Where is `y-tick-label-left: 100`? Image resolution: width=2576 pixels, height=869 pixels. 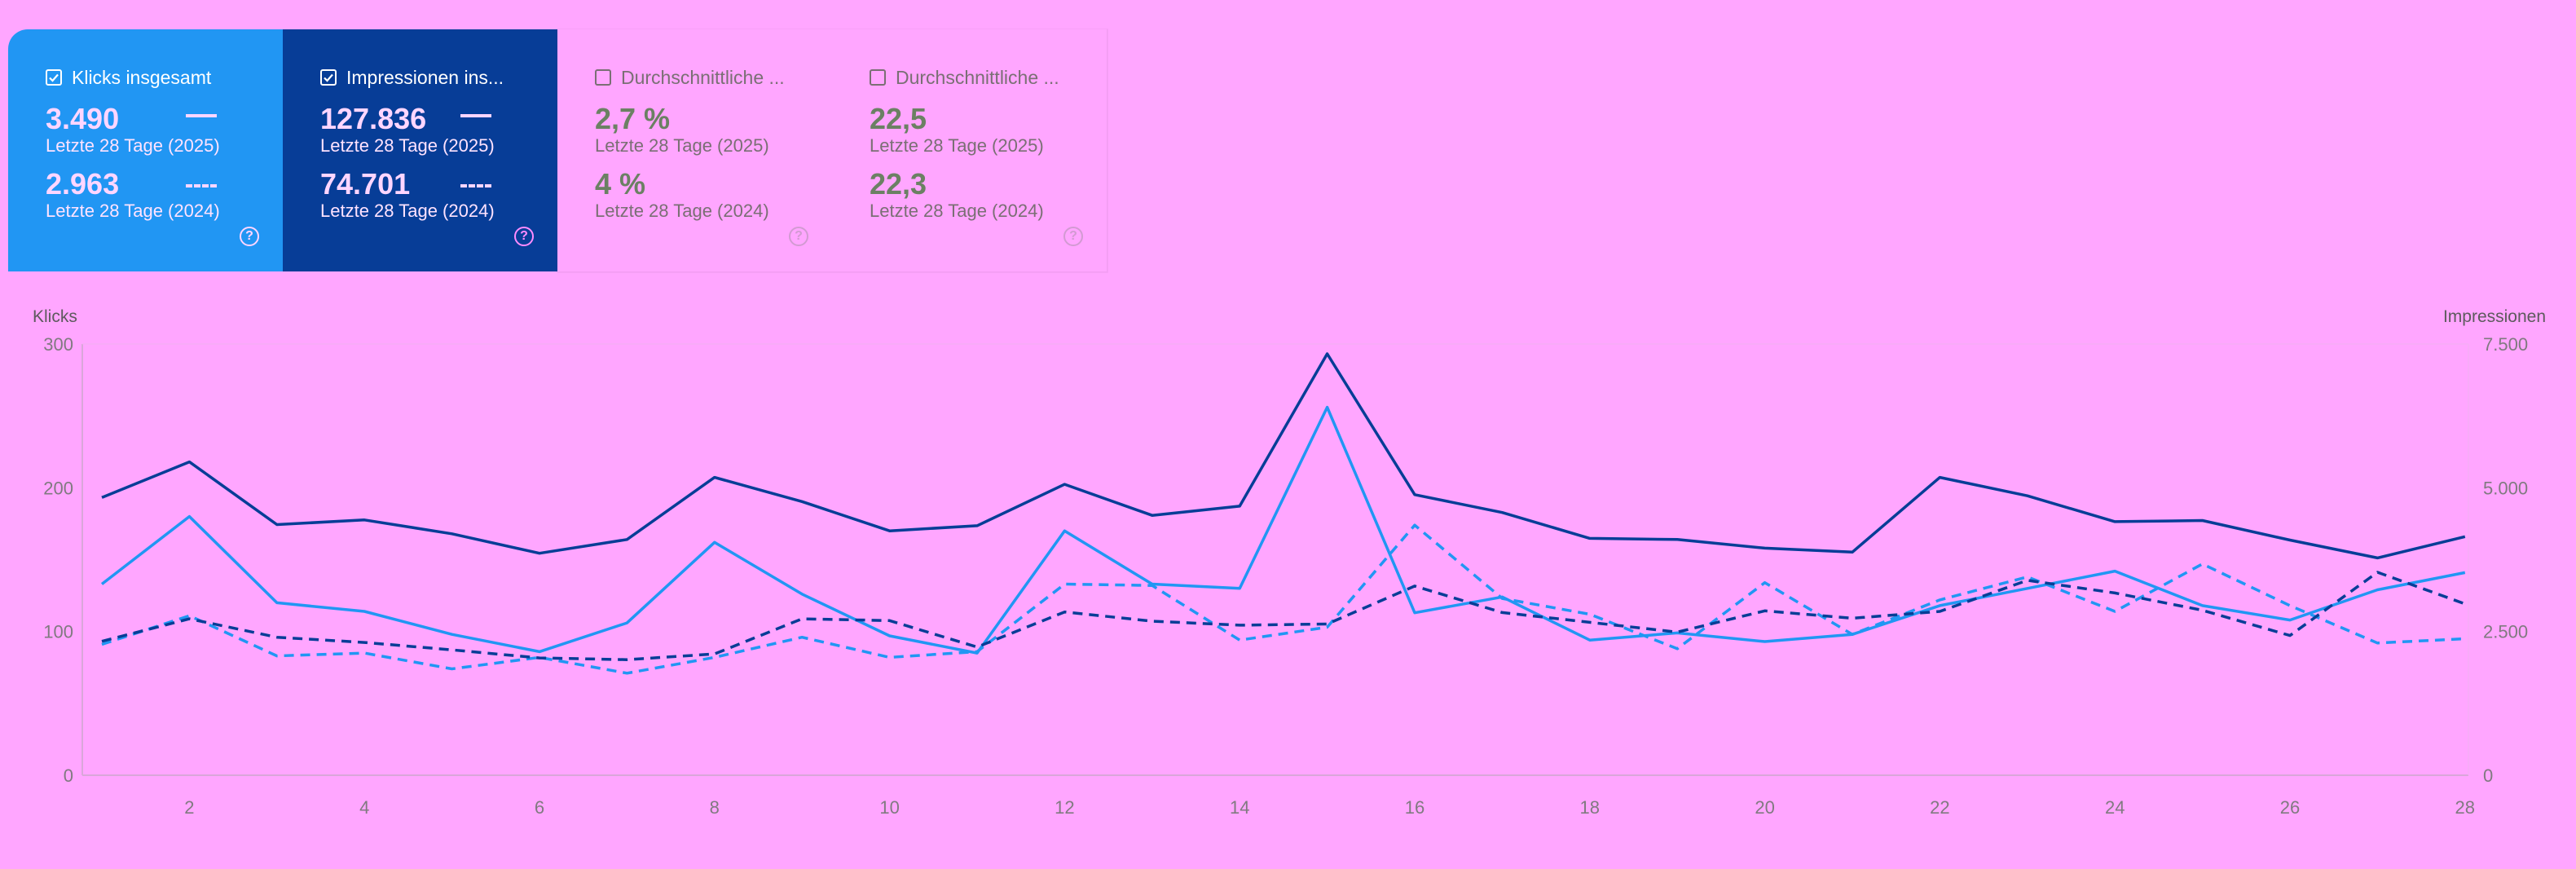
y-tick-label-left: 100 is located at coordinates (58, 632).